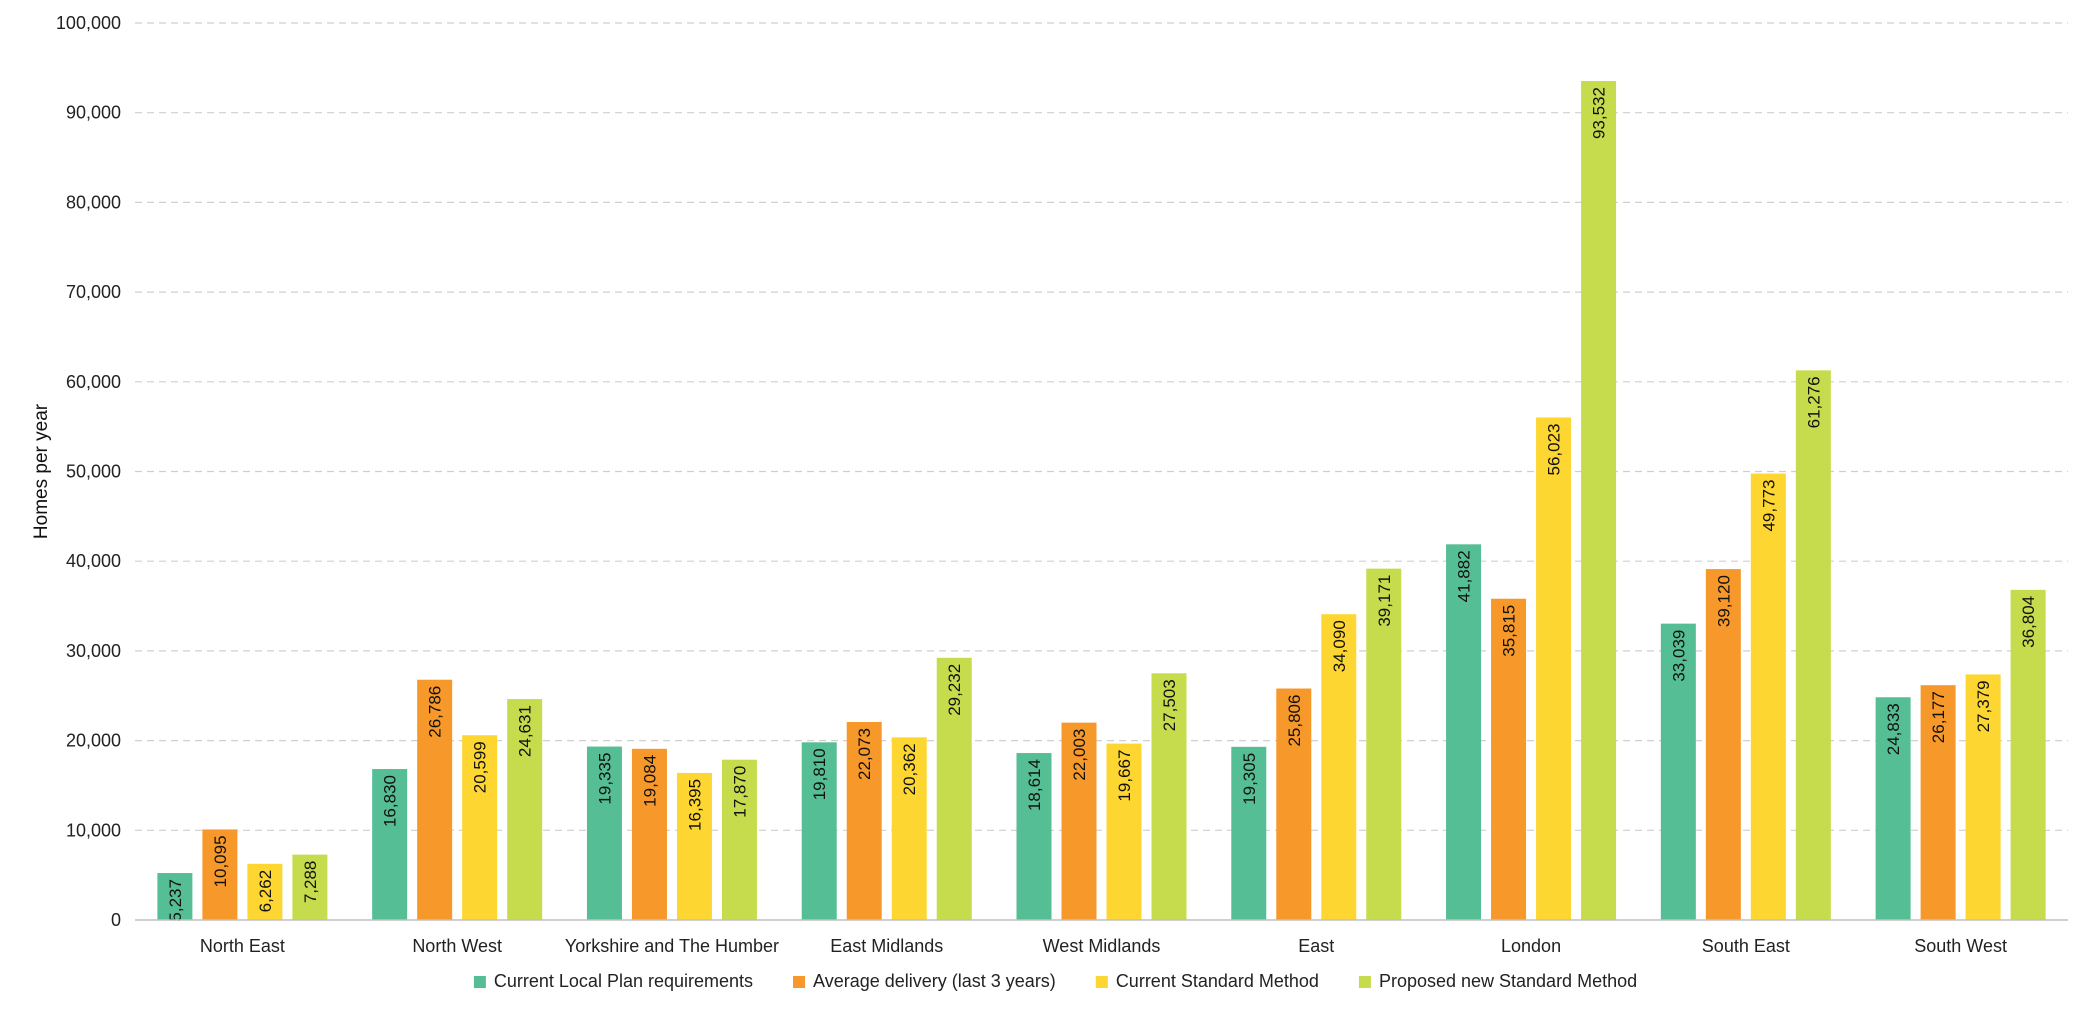 This screenshot has height=1017, width=2091. I want to click on data-label: 18,614, so click(1034, 785).